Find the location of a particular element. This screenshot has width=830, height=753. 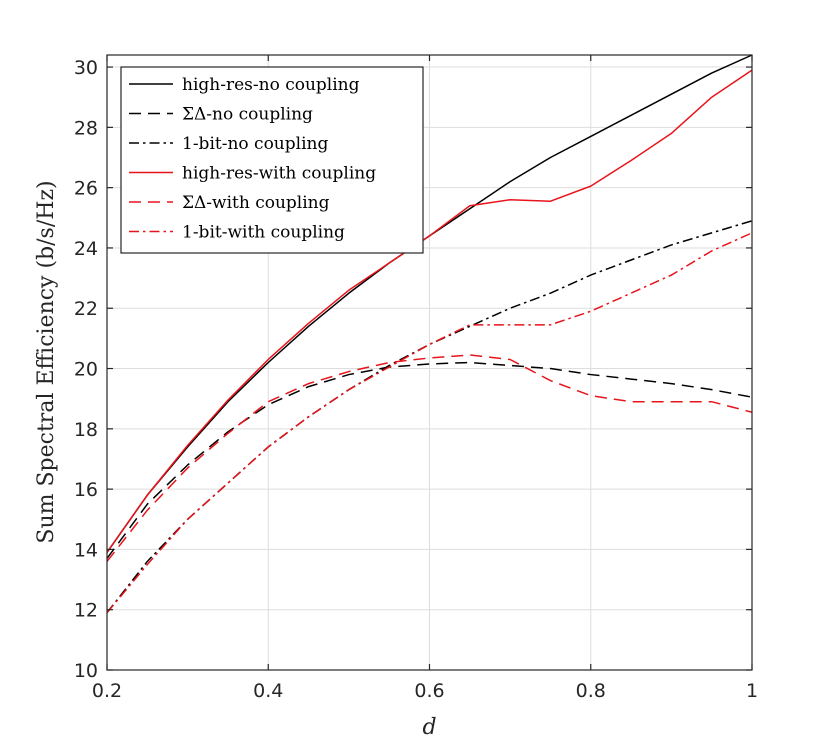

y-tick-label: 30 is located at coordinates (86, 68).